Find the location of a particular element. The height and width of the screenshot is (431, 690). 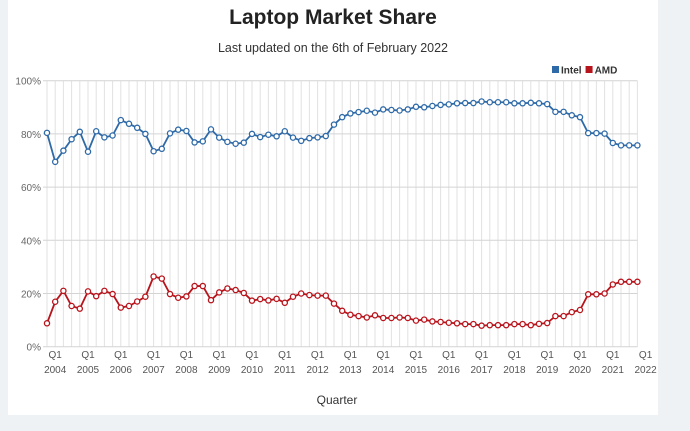

x-tick-year-label: 2010 is located at coordinates (252, 370).